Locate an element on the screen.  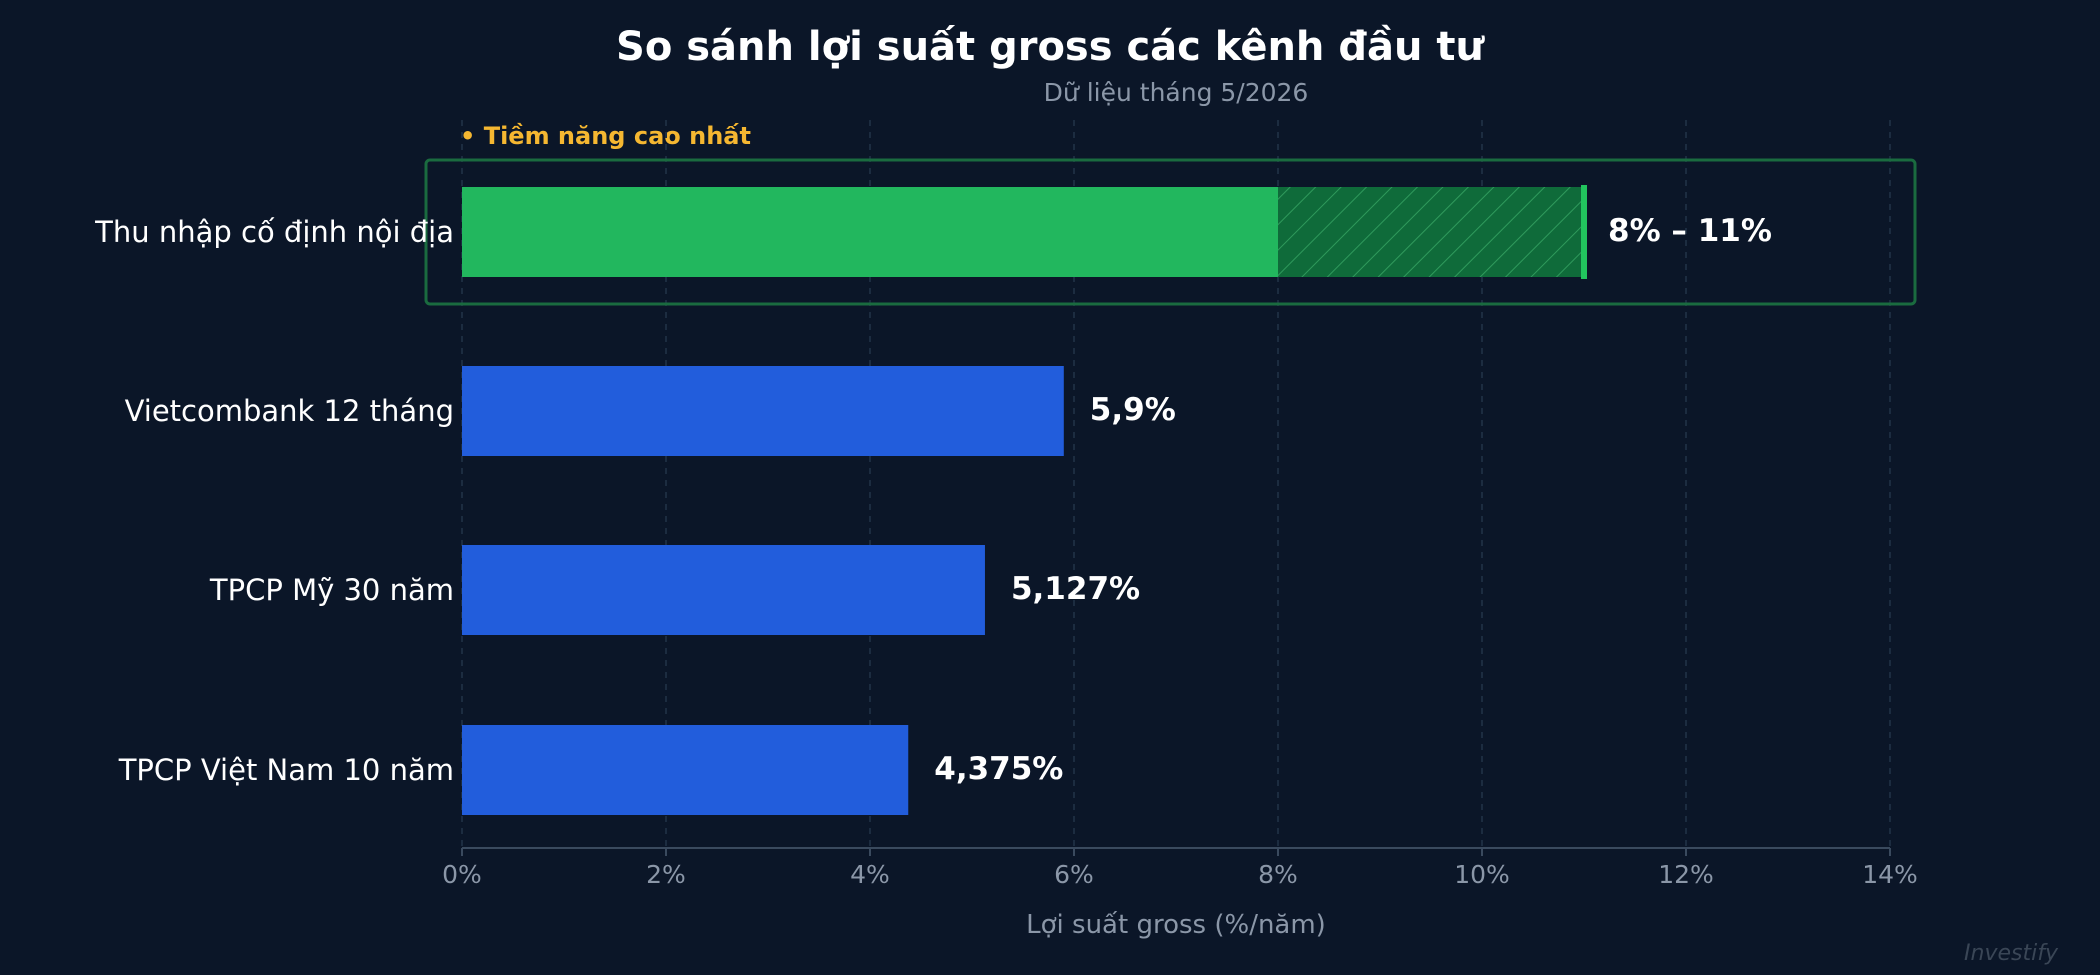
x-tick-label: 6% is located at coordinates (1074, 874).